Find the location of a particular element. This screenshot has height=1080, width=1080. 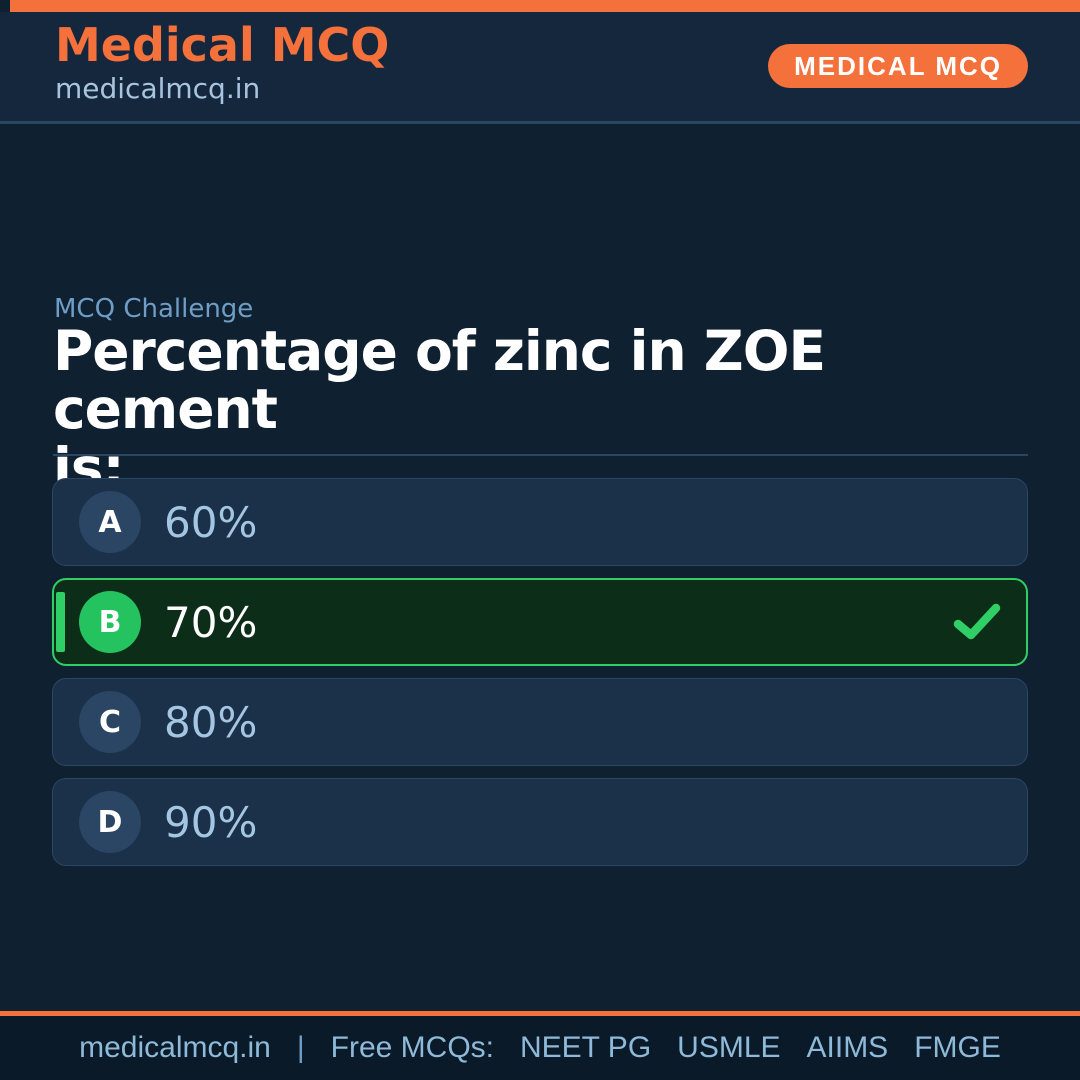

footer-site: medicalmcq.in is located at coordinates (175, 1047).